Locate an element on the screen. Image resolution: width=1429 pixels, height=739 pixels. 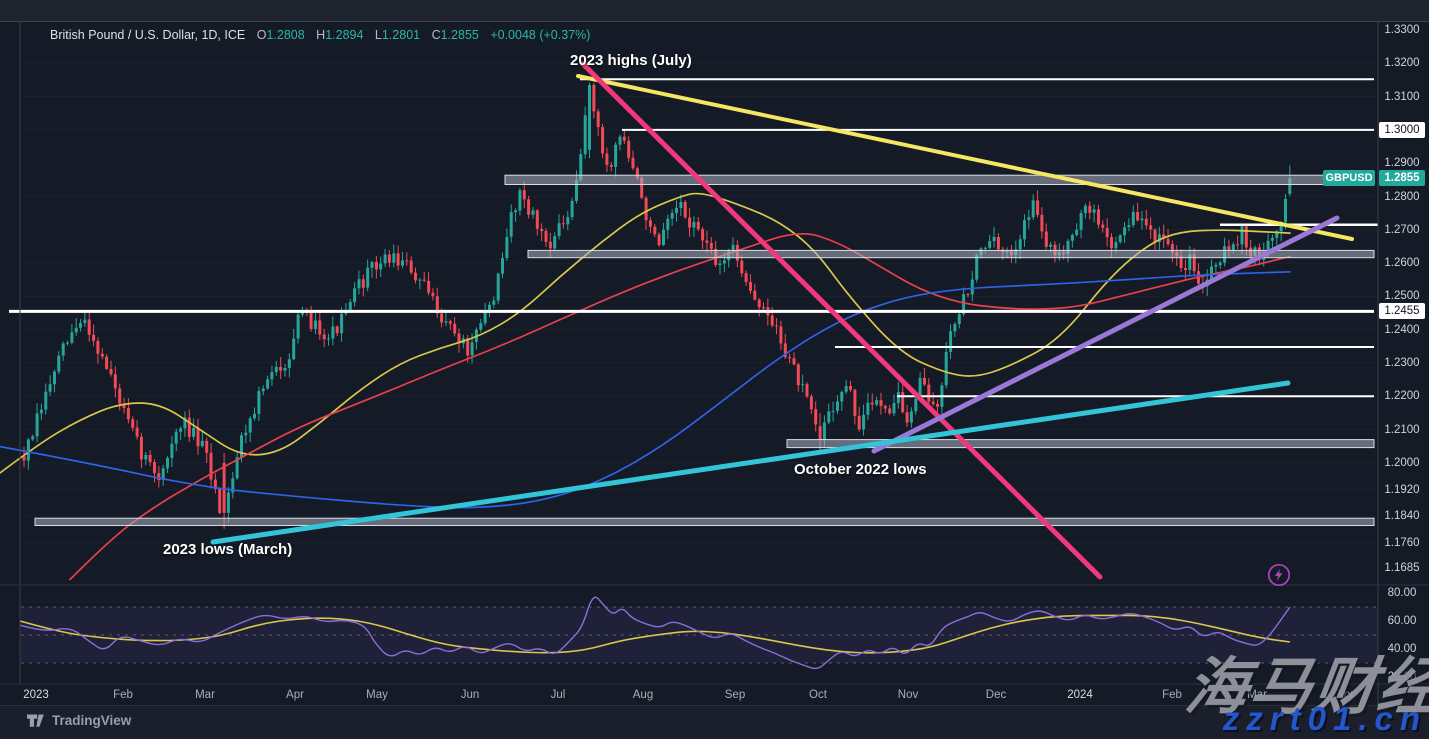
rsi-axis-label: 60.00 is located at coordinates (1402, 621).